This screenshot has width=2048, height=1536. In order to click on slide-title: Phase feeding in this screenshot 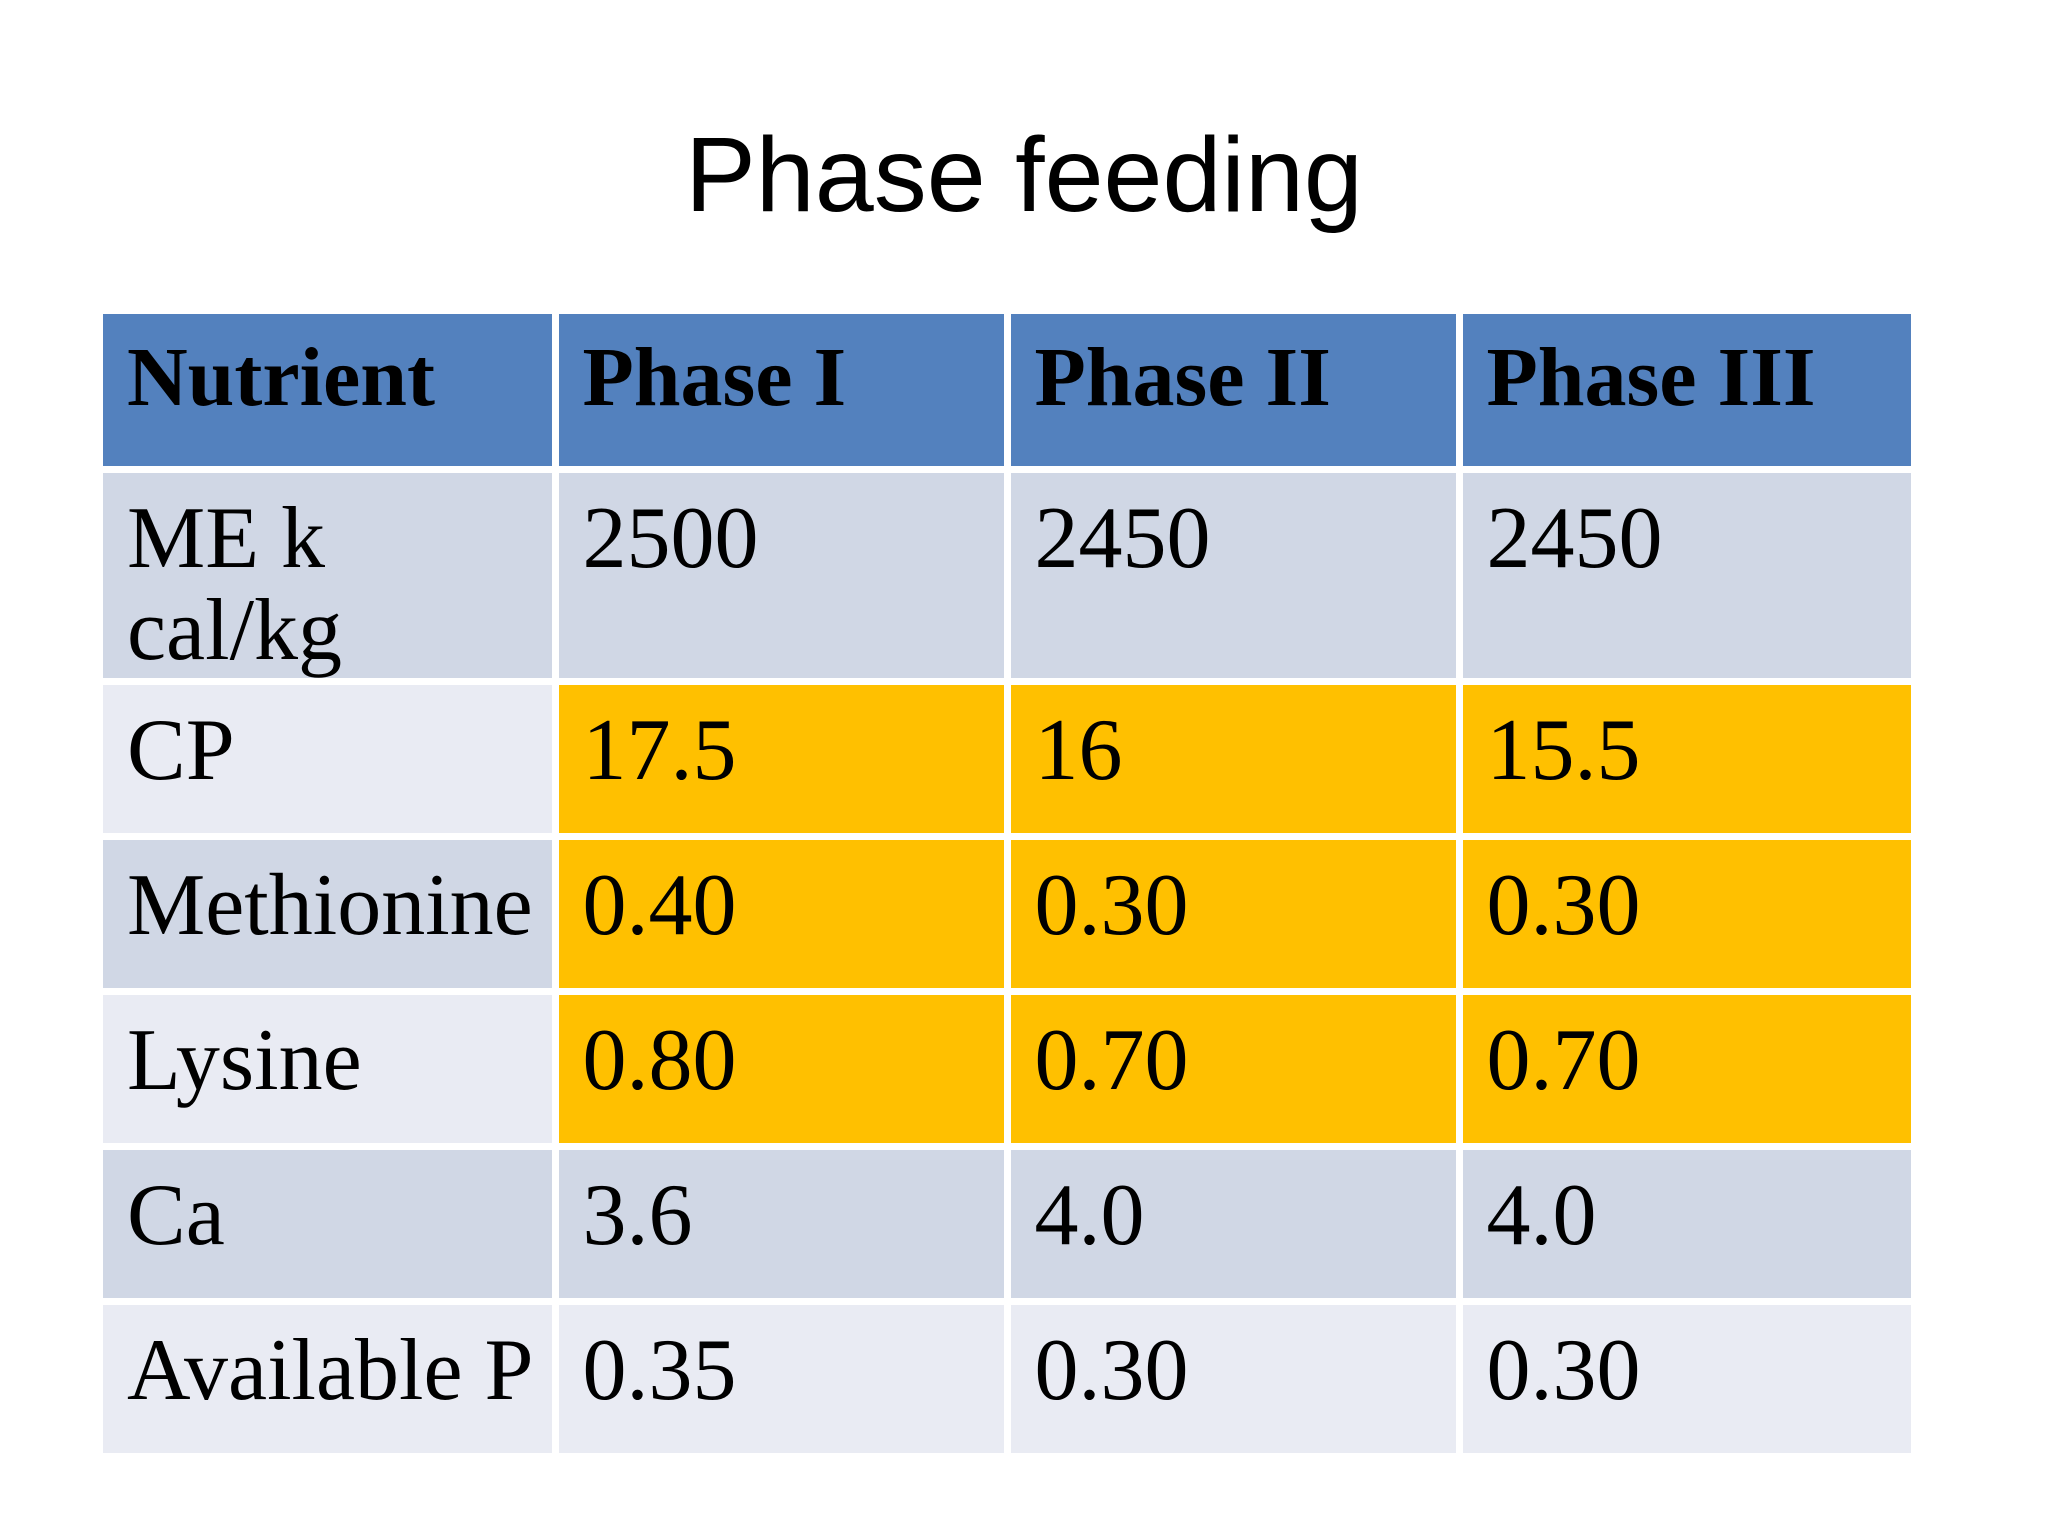, I will do `click(1024, 175)`.